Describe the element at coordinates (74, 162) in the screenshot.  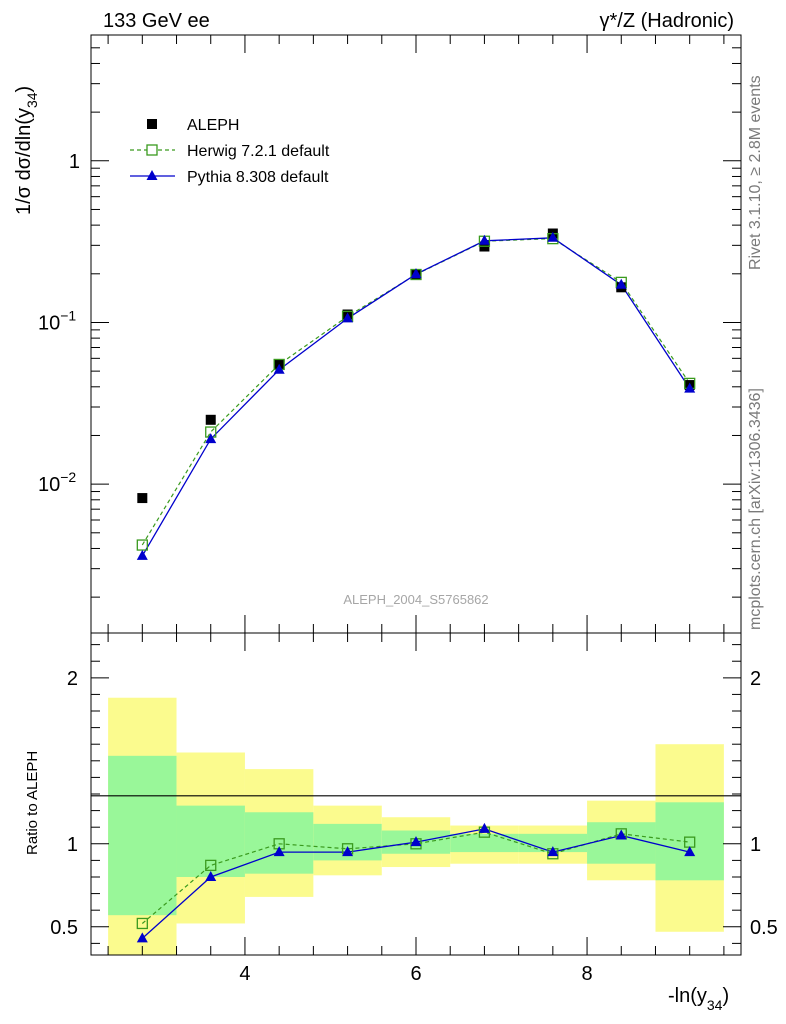
I see `main-ytick-label: 1` at that location.